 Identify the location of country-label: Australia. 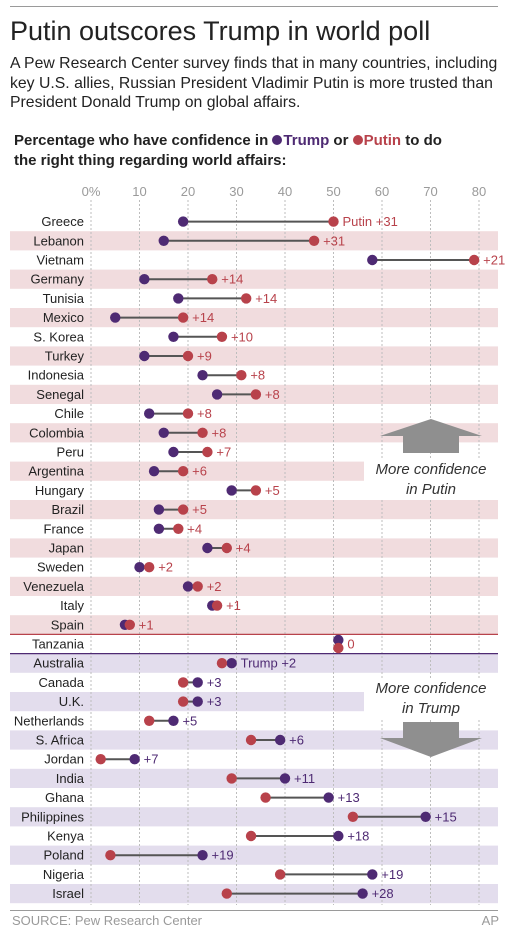
(58, 663).